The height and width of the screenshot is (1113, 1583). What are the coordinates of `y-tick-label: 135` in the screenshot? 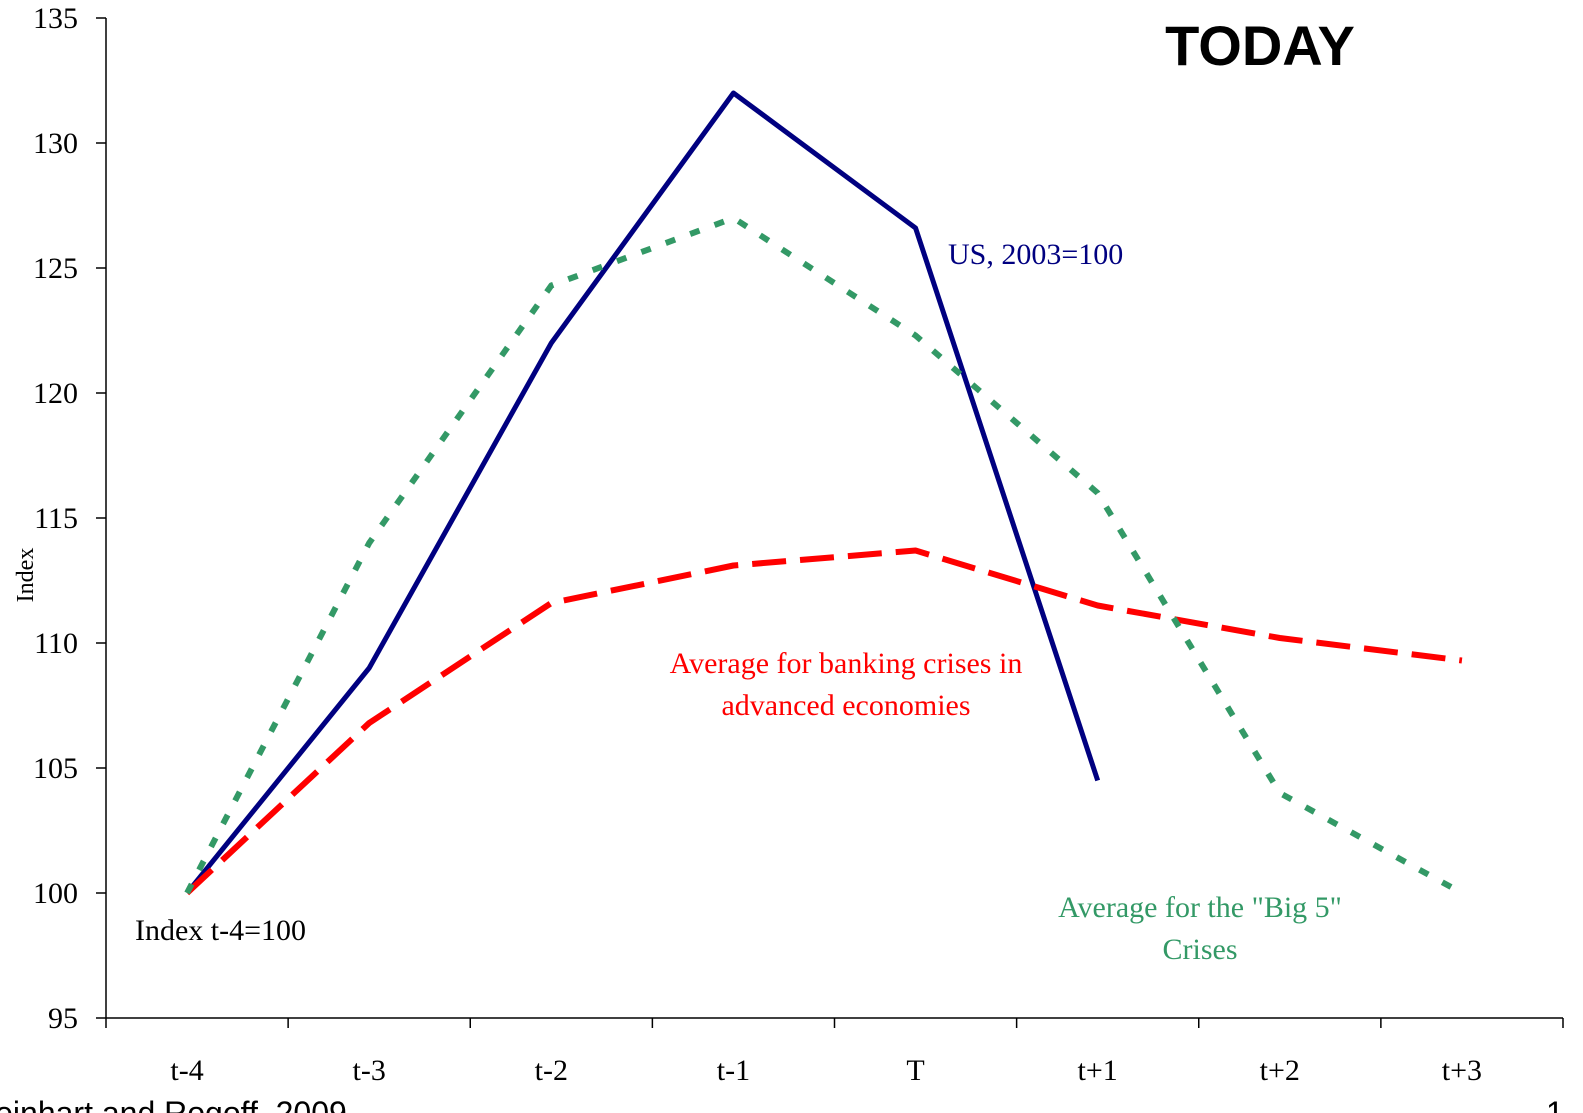 It's located at (55, 18).